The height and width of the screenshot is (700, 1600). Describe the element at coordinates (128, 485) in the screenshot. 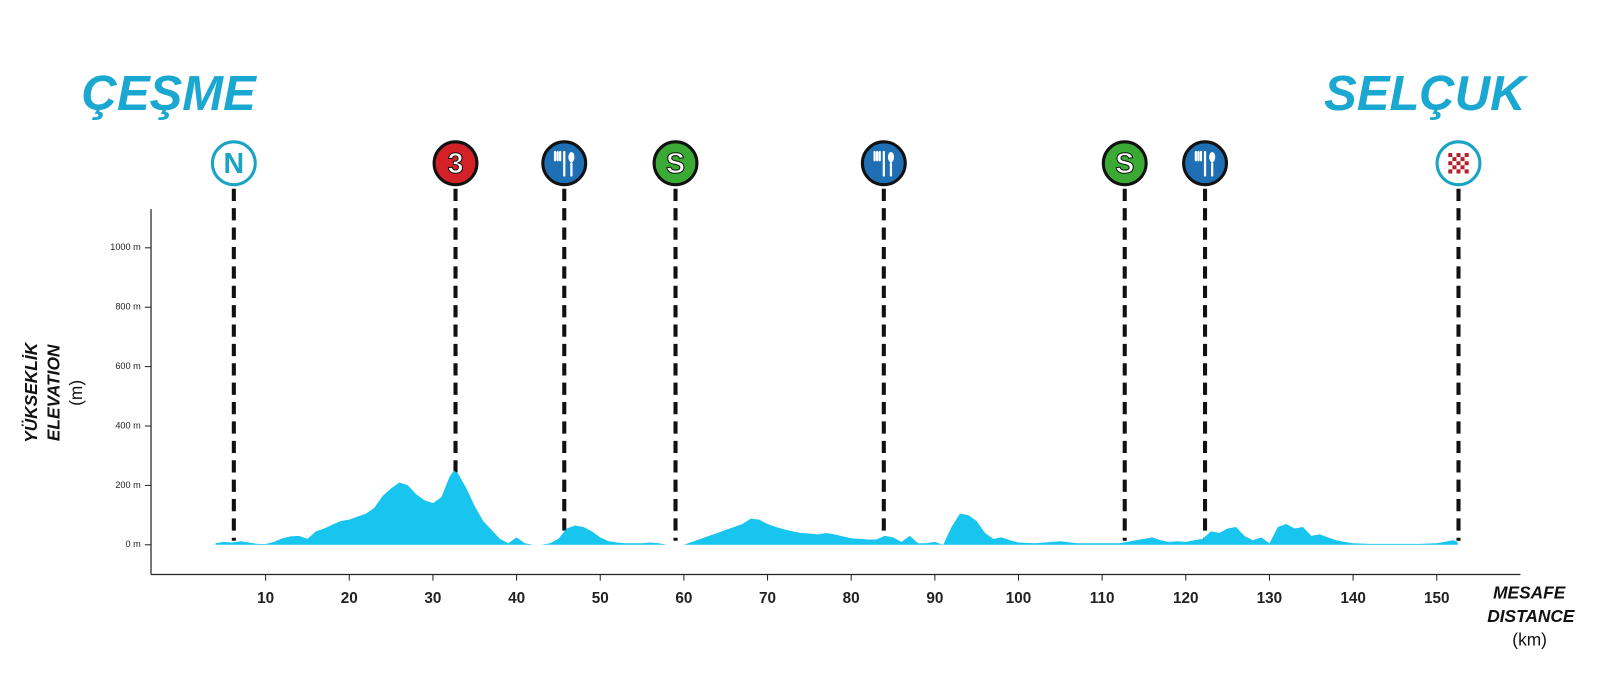

I see `y-tick-label: 200 m` at that location.